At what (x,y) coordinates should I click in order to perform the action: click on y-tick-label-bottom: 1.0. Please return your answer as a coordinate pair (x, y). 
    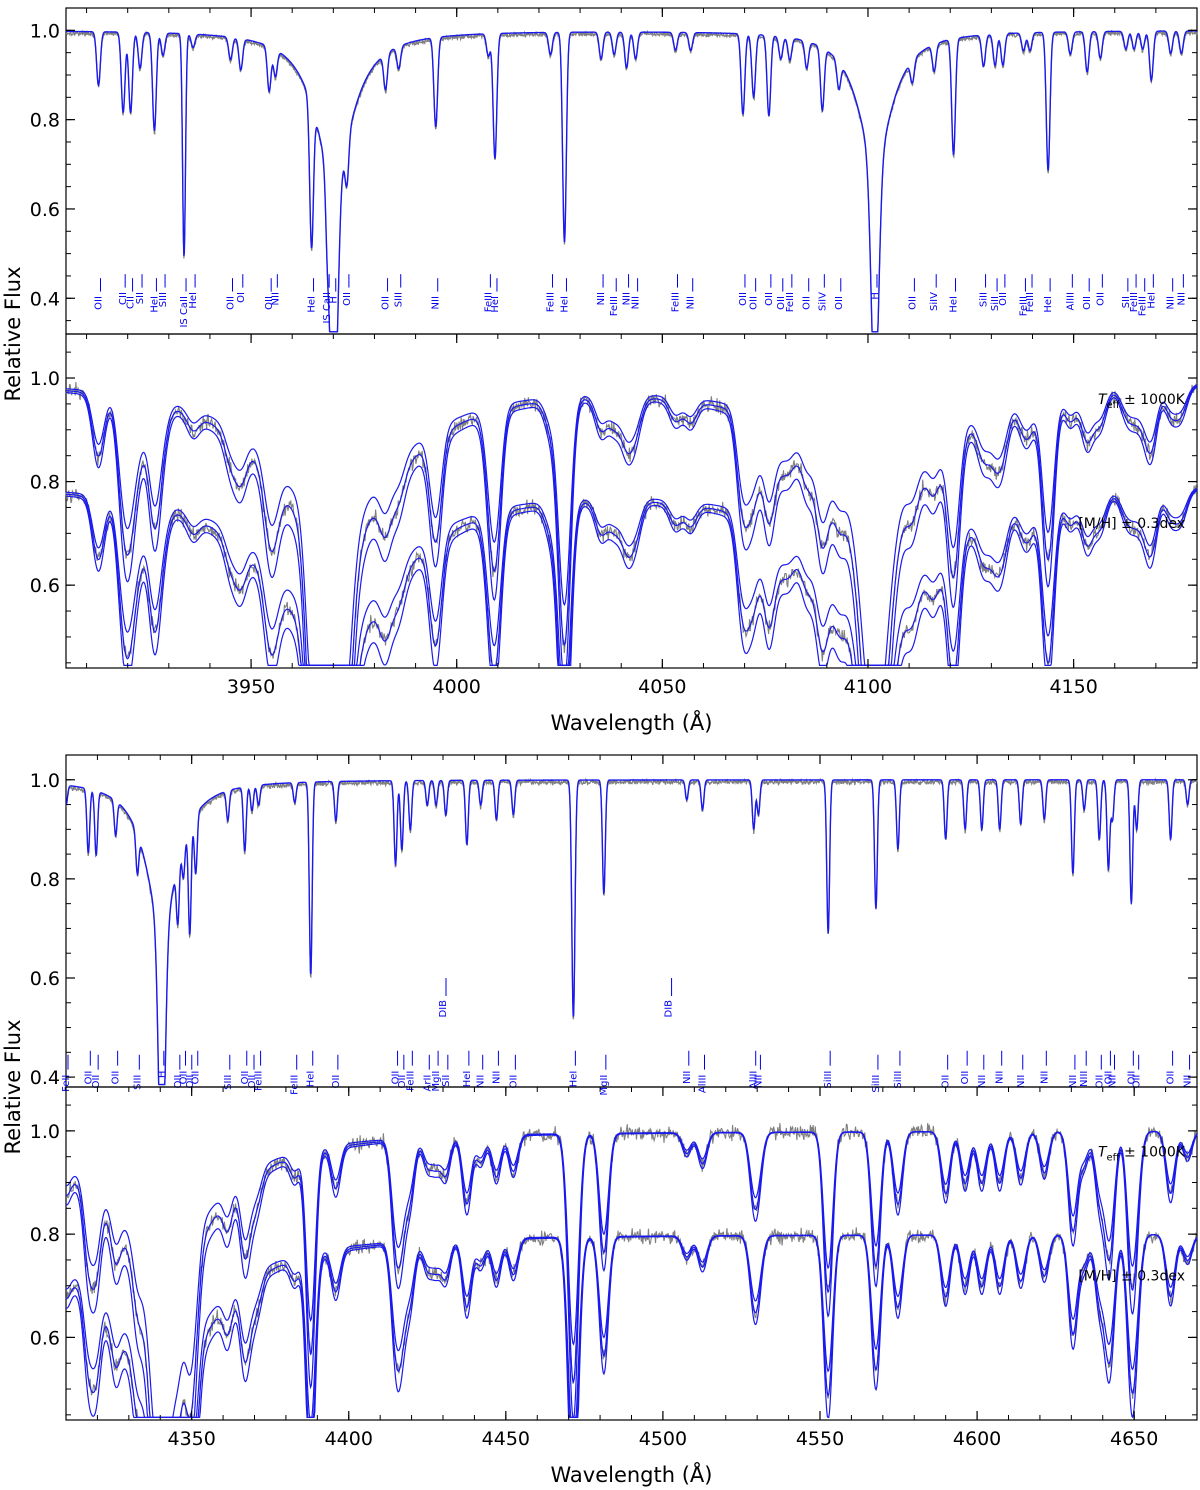
    Looking at the image, I should click on (45, 379).